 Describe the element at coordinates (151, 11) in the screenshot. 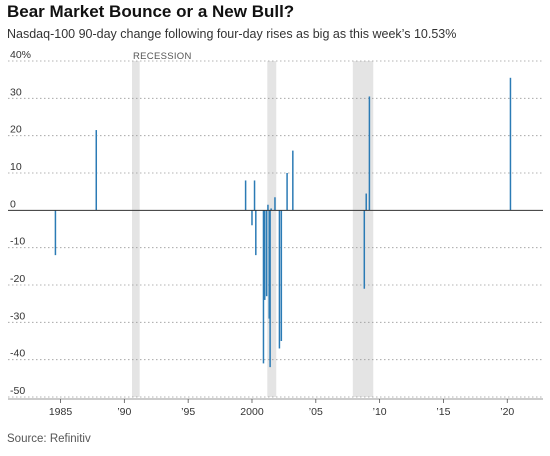

I see `chart-title: Bear Market Bounce or a New Bull?` at that location.